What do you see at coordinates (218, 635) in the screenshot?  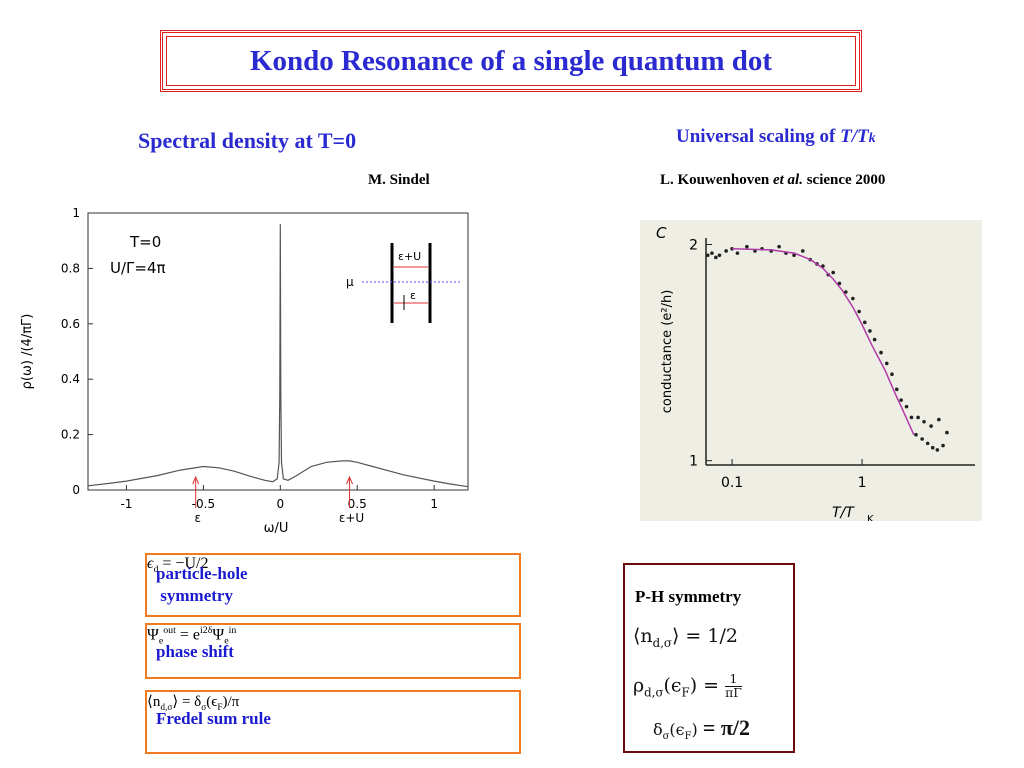 I see `formula-part: Ψ` at bounding box center [218, 635].